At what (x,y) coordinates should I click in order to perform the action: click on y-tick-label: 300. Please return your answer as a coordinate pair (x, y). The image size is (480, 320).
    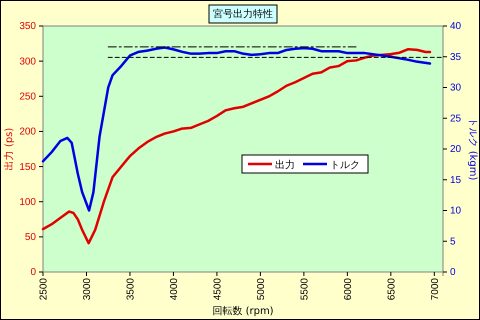
    Looking at the image, I should click on (27, 62).